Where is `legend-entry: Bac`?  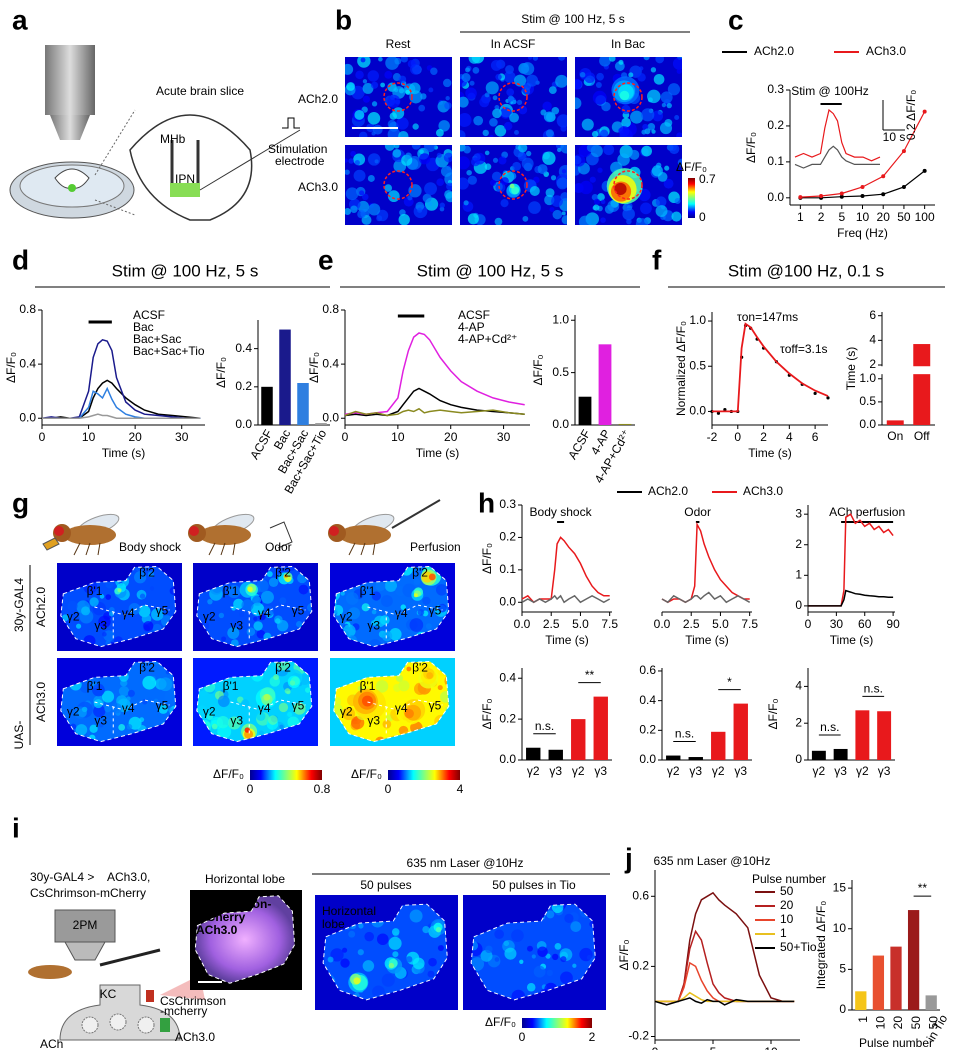 legend-entry: Bac is located at coordinates (143, 327).